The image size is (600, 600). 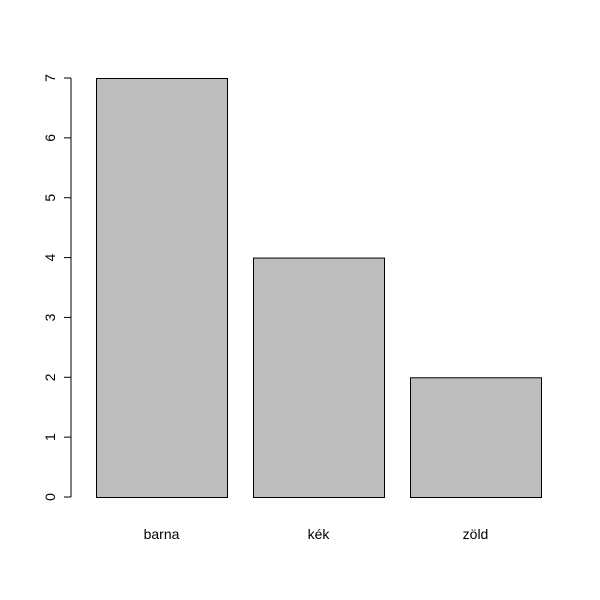 What do you see at coordinates (476, 437) in the screenshot?
I see `bar-zöld` at bounding box center [476, 437].